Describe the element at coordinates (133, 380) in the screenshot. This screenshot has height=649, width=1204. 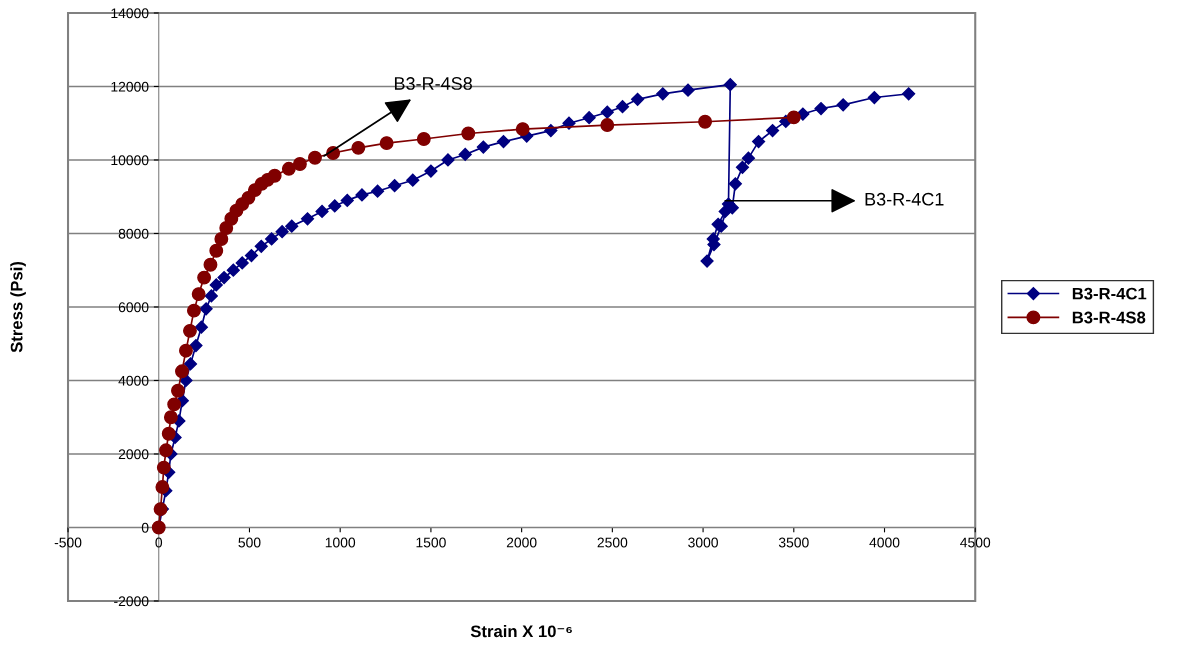
I see `y-tick-label: 4000` at that location.